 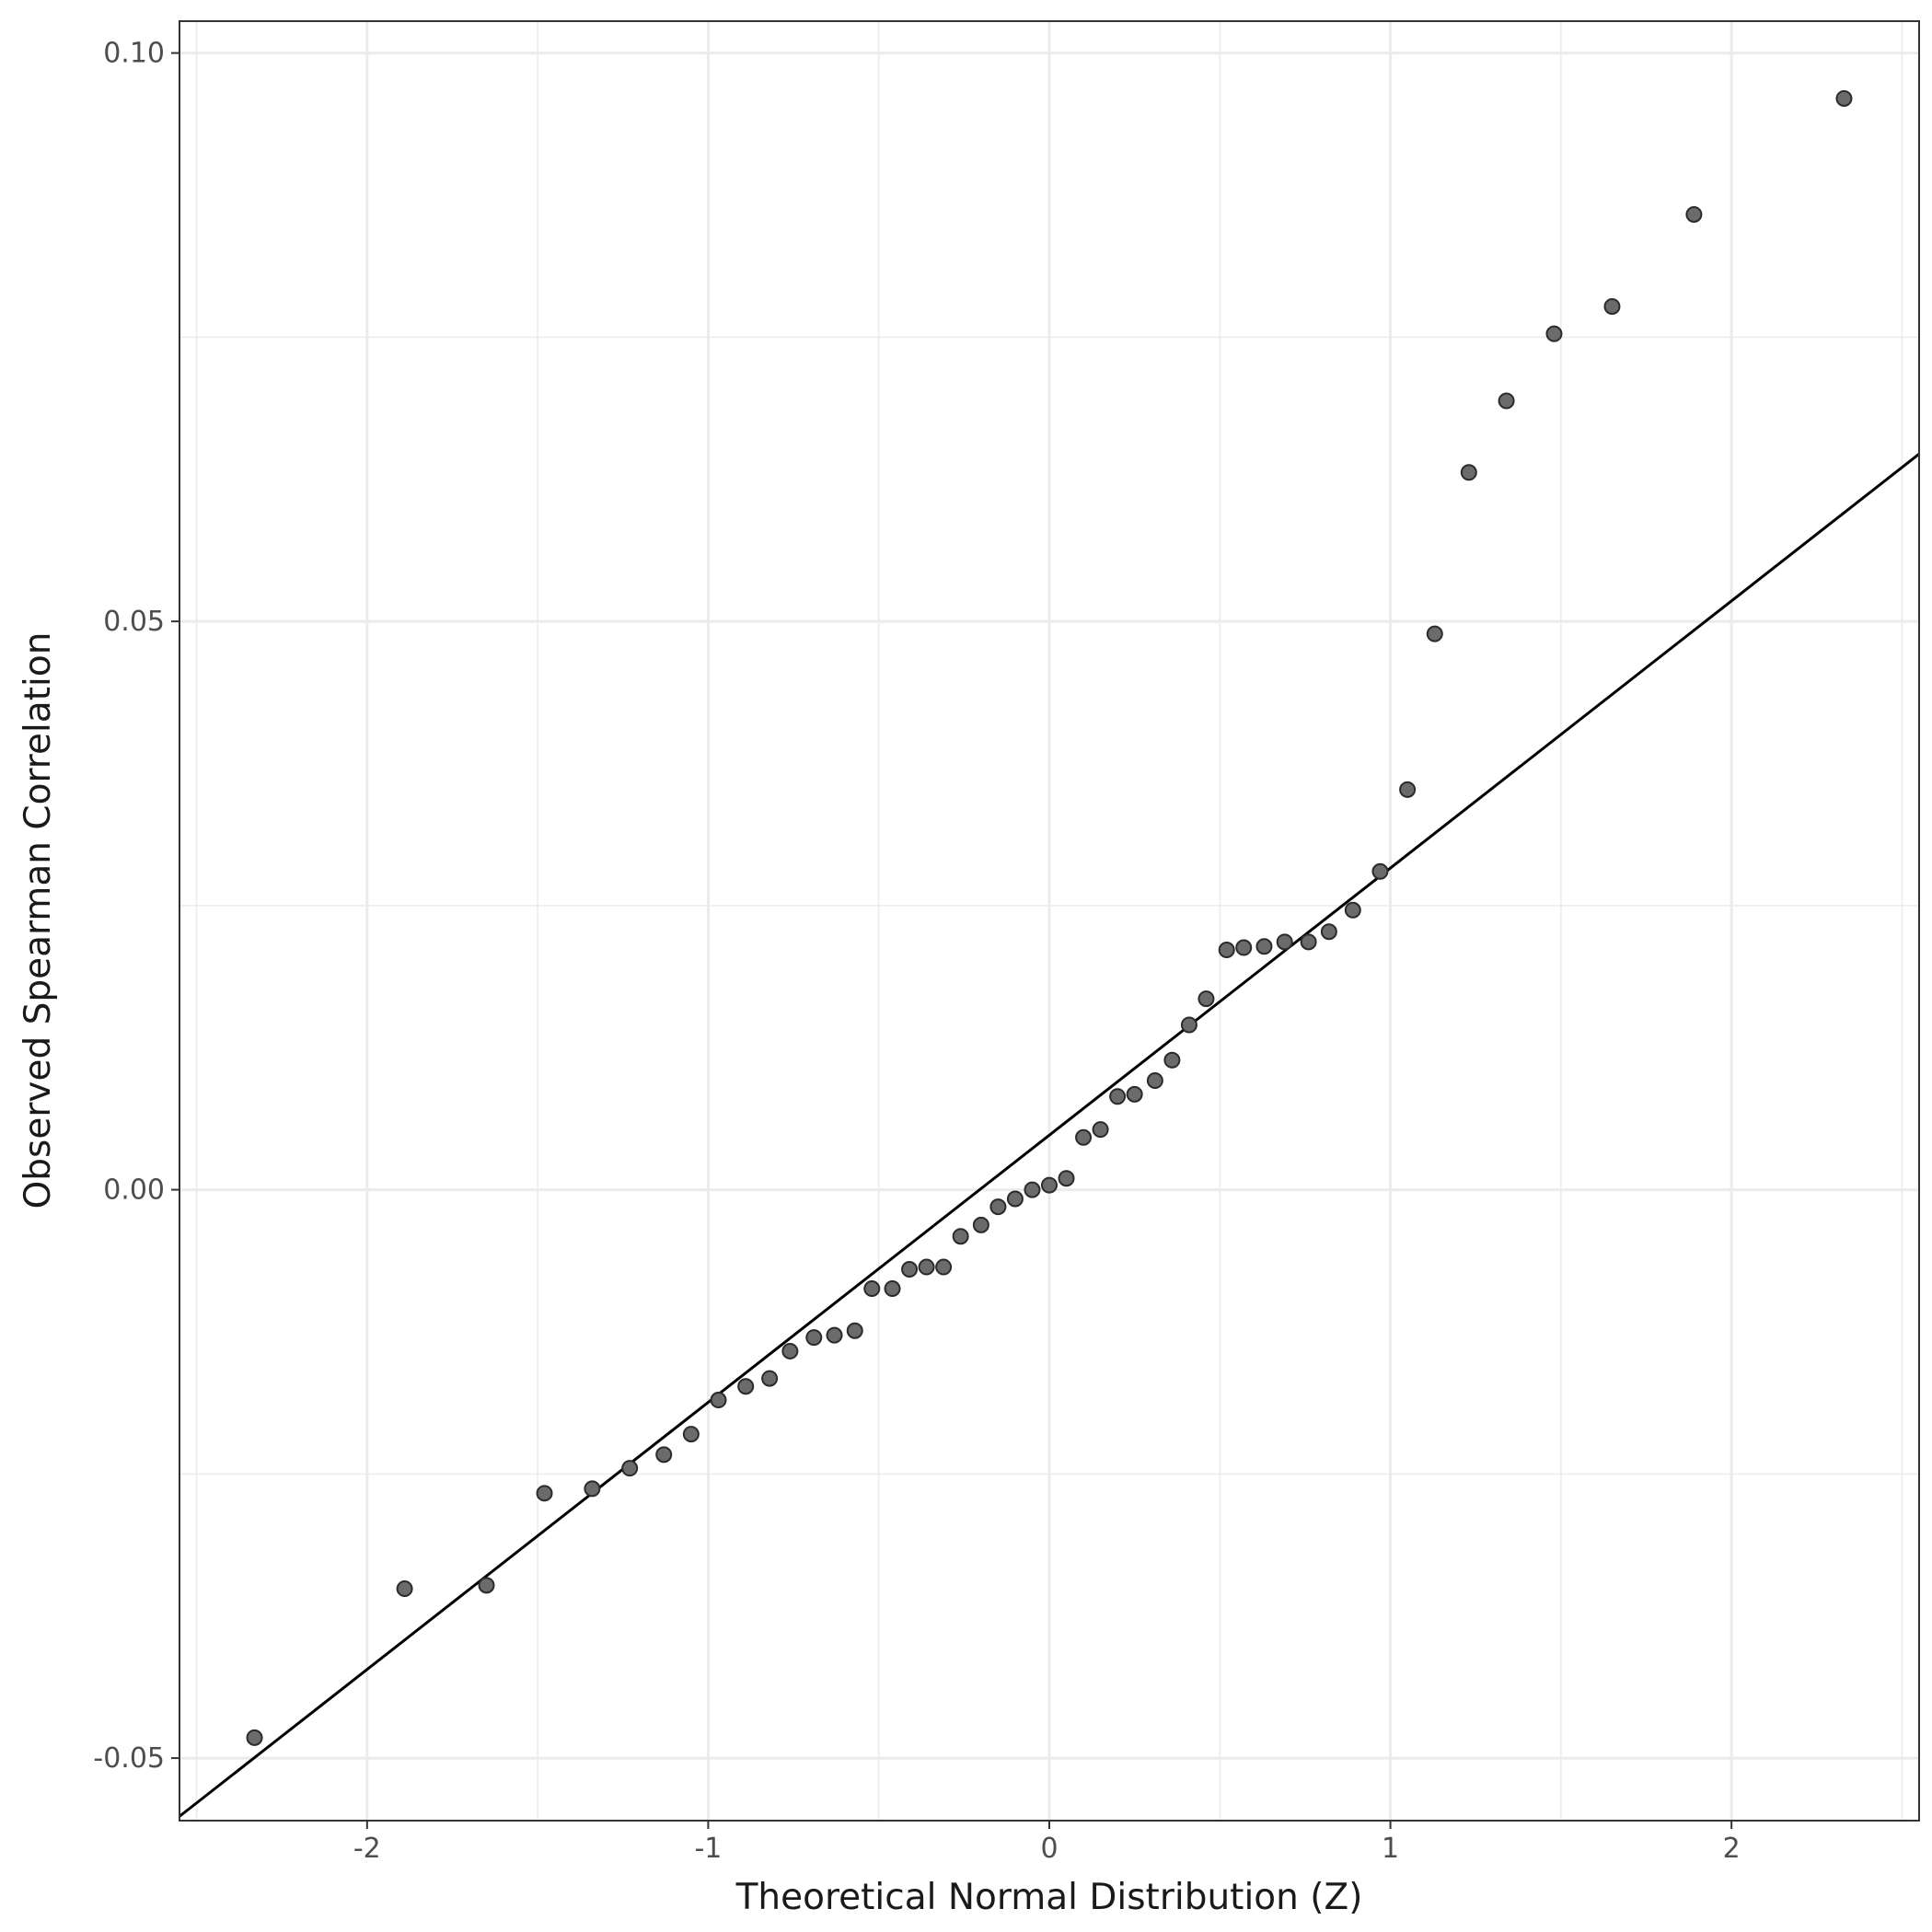 What do you see at coordinates (708, 1849) in the screenshot?
I see `x-tick-label: -1` at bounding box center [708, 1849].